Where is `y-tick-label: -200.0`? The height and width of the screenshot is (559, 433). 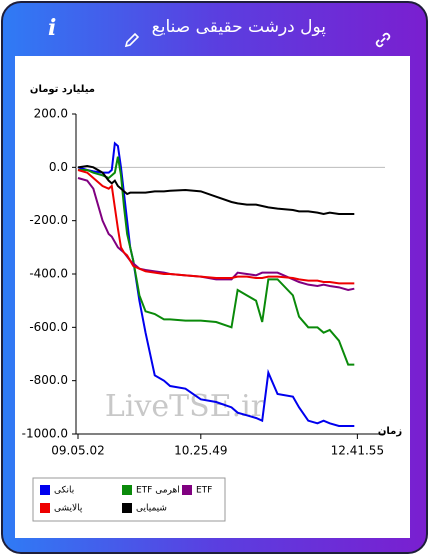 y-tick-label: -200.0 is located at coordinates (48, 220).